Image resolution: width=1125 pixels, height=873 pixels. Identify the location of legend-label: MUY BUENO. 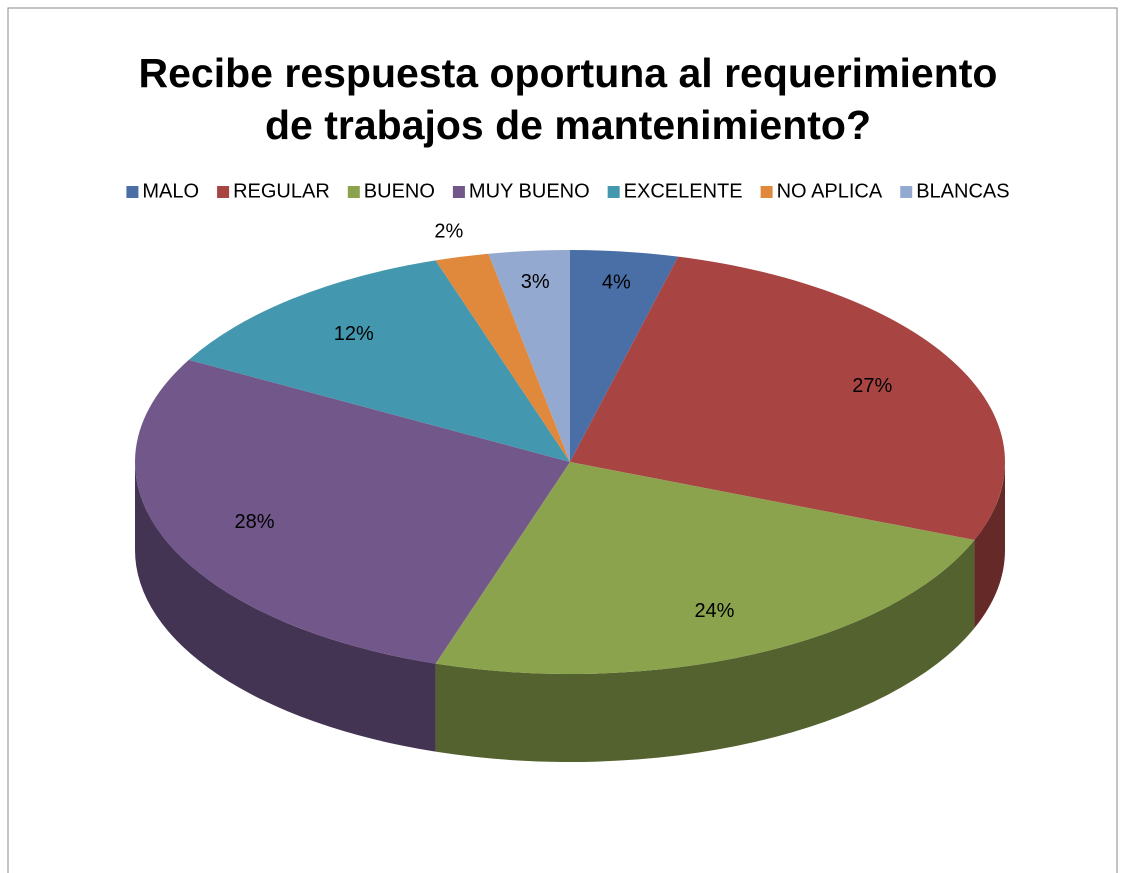
(529, 191).